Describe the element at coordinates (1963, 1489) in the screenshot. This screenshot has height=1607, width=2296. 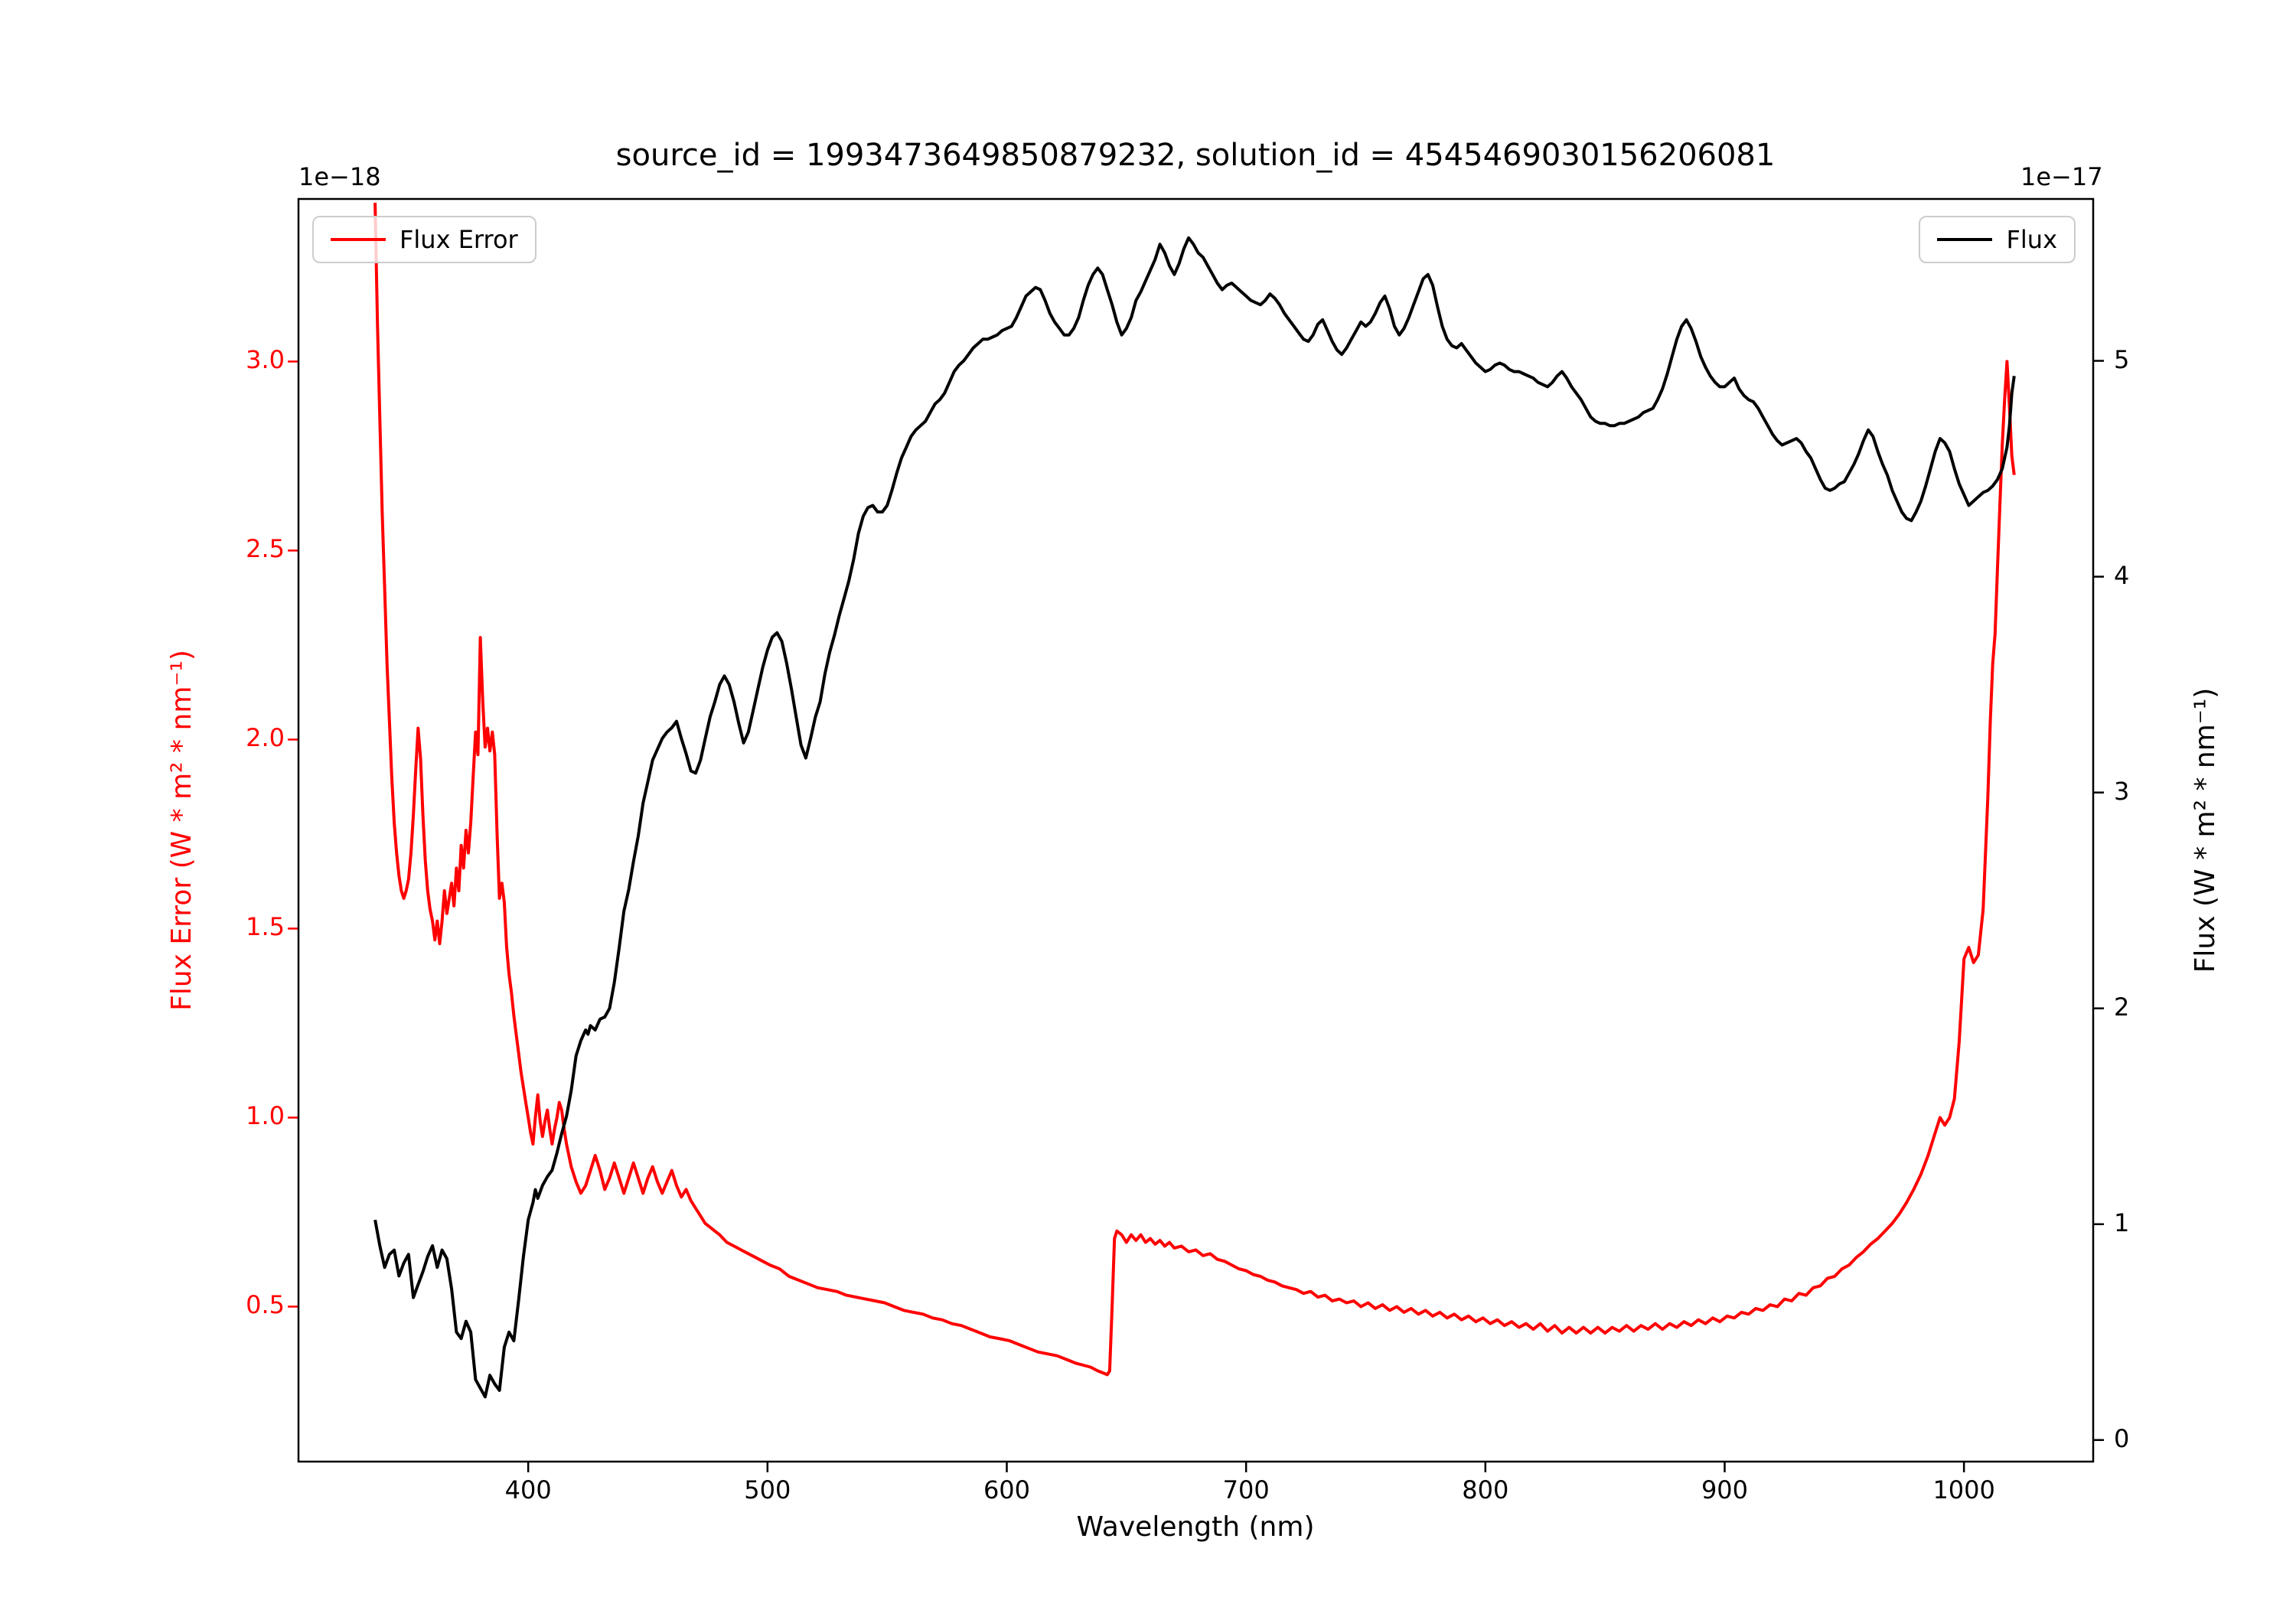
I see `x-tick-label: 1000` at that location.